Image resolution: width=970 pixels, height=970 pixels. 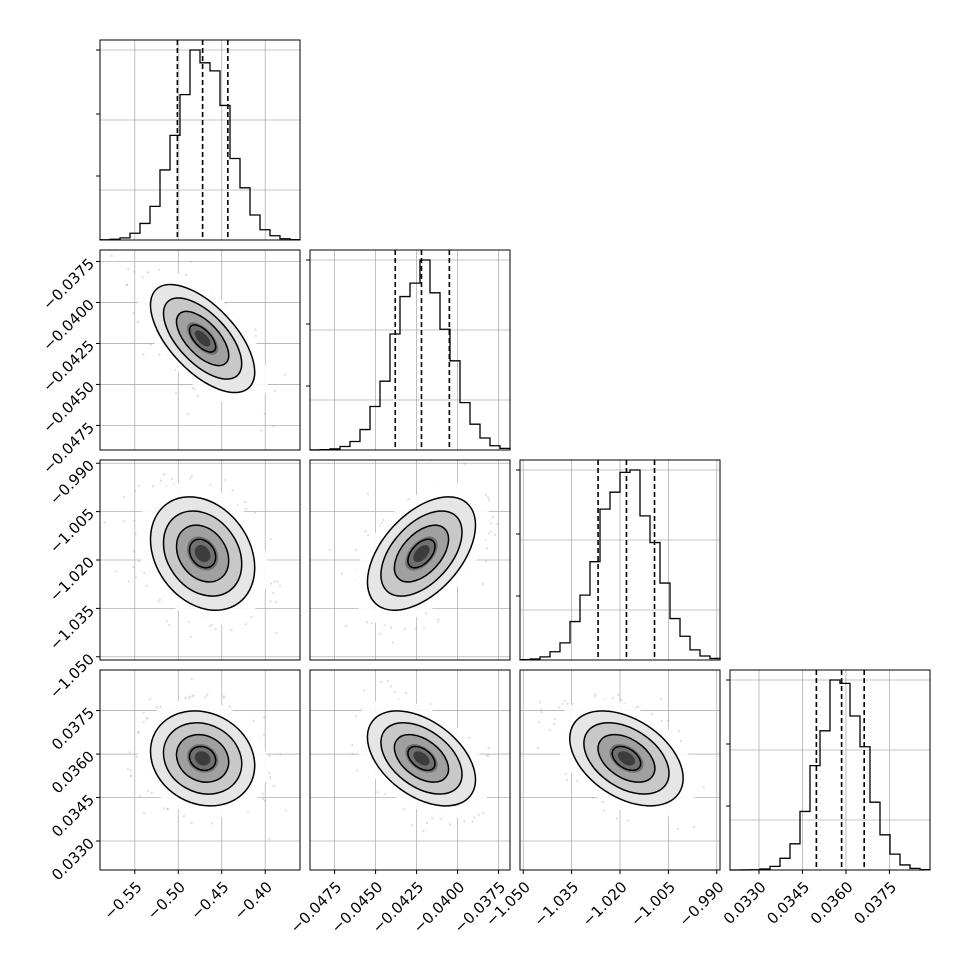 I want to click on density-shade, so click(x=202, y=758).